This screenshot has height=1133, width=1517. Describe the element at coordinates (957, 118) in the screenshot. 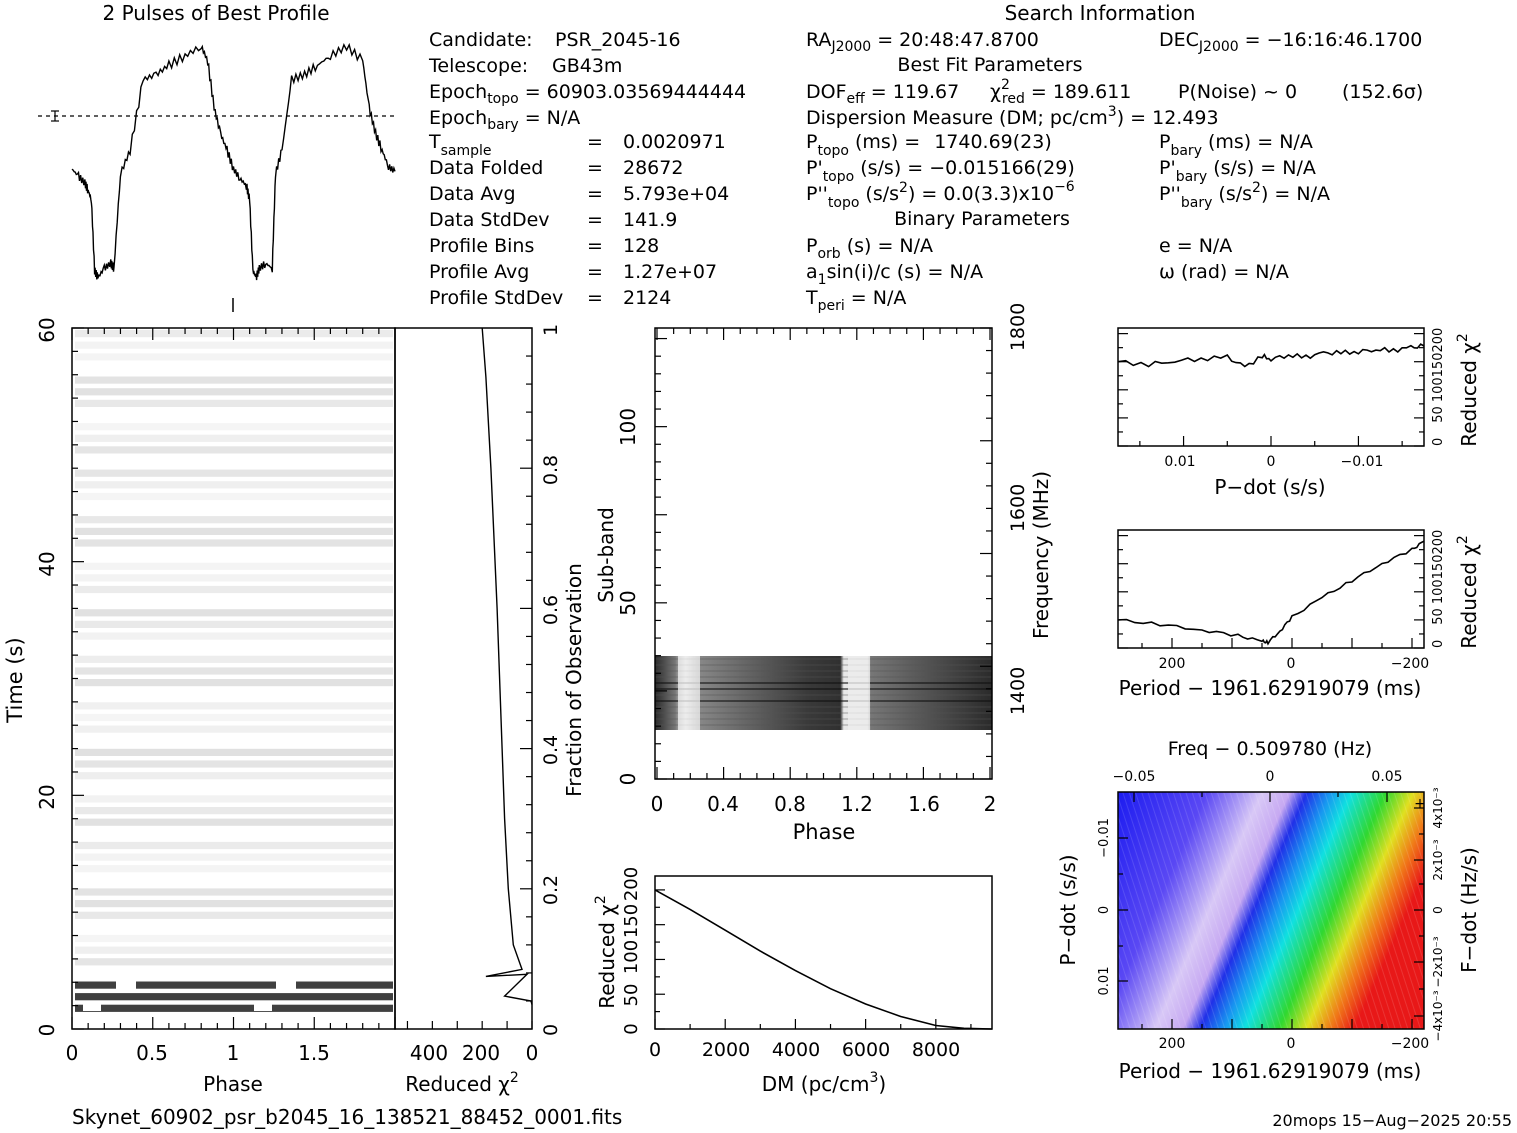

I see `dm-label: Dispersion Measure (DM; pc/cm` at that location.